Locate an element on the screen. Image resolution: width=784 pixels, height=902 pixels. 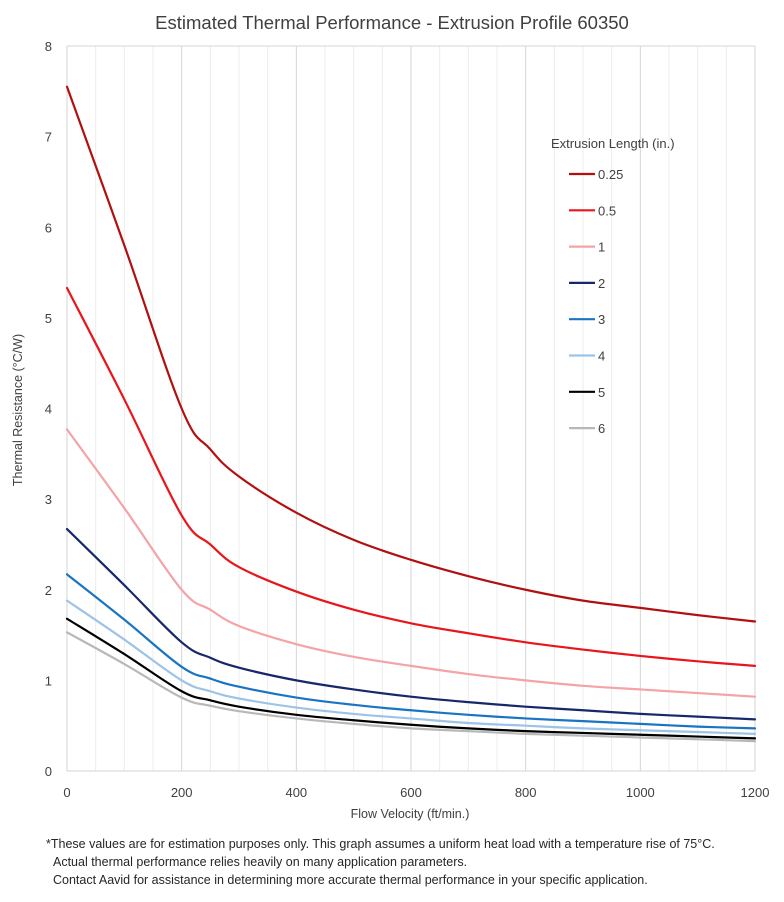
x-tick-label: 400 is located at coordinates (296, 792).